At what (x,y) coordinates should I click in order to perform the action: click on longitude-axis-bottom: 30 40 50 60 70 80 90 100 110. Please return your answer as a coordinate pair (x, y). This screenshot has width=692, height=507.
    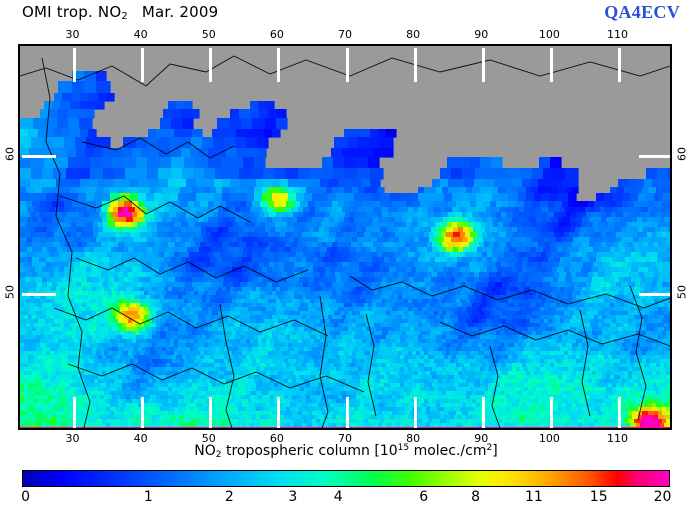
    Looking at the image, I should click on (345, 439).